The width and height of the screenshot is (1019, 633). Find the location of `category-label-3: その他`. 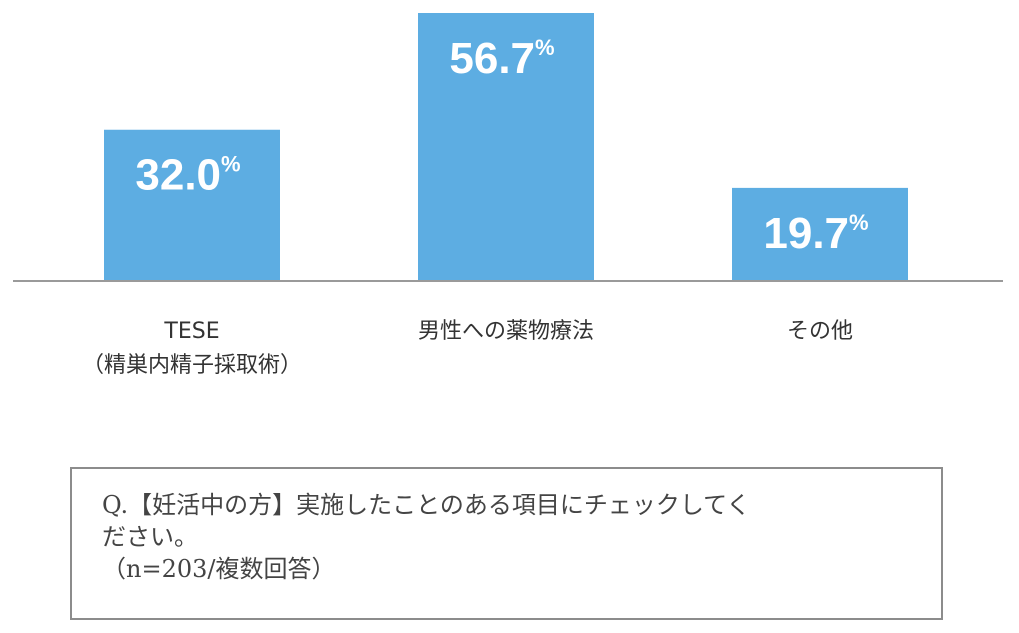

category-label-3: その他 is located at coordinates (820, 331).